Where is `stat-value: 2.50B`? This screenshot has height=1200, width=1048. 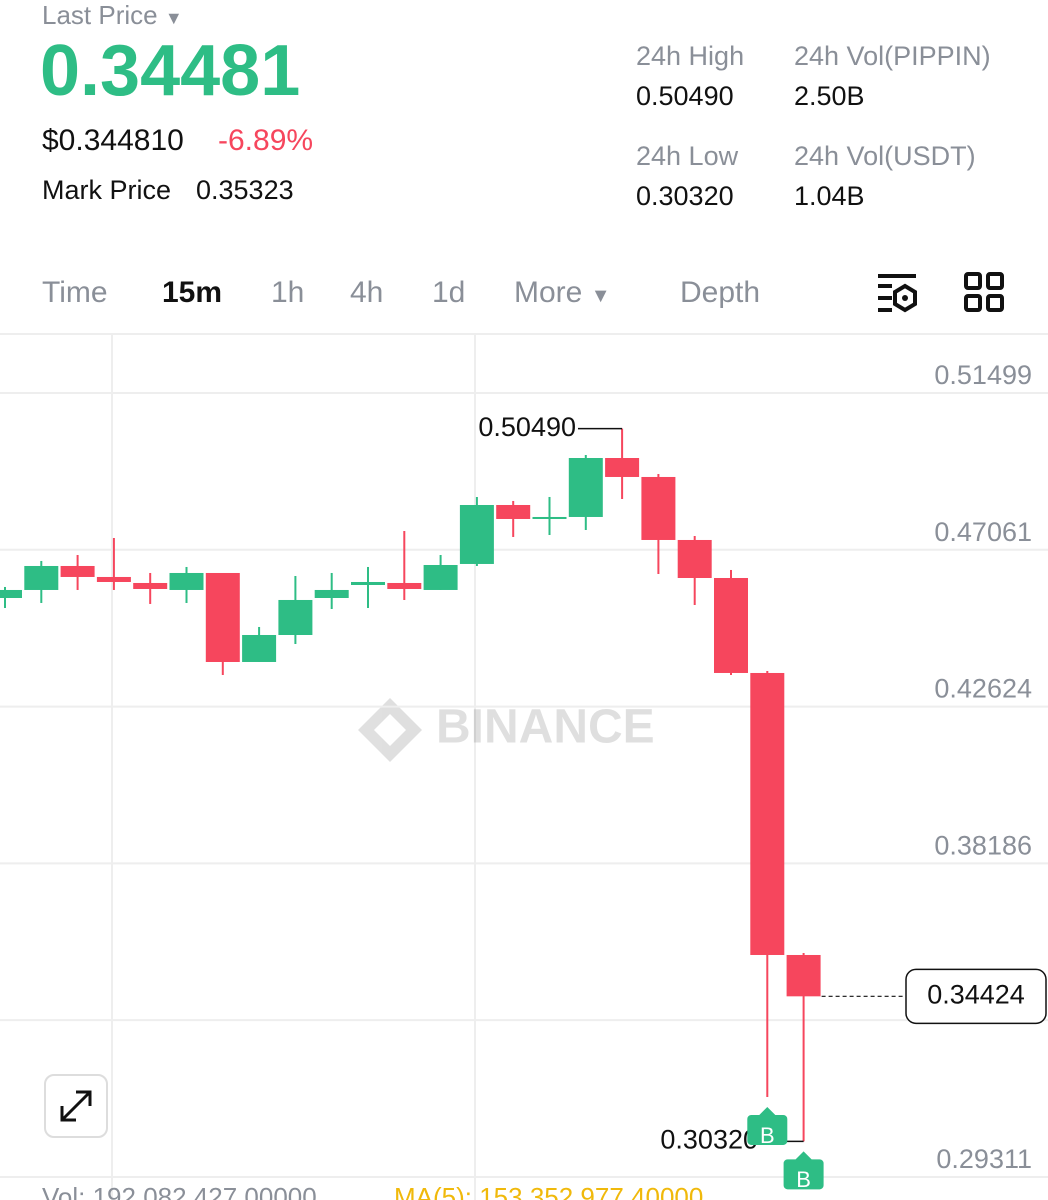 stat-value: 2.50B is located at coordinates (829, 96).